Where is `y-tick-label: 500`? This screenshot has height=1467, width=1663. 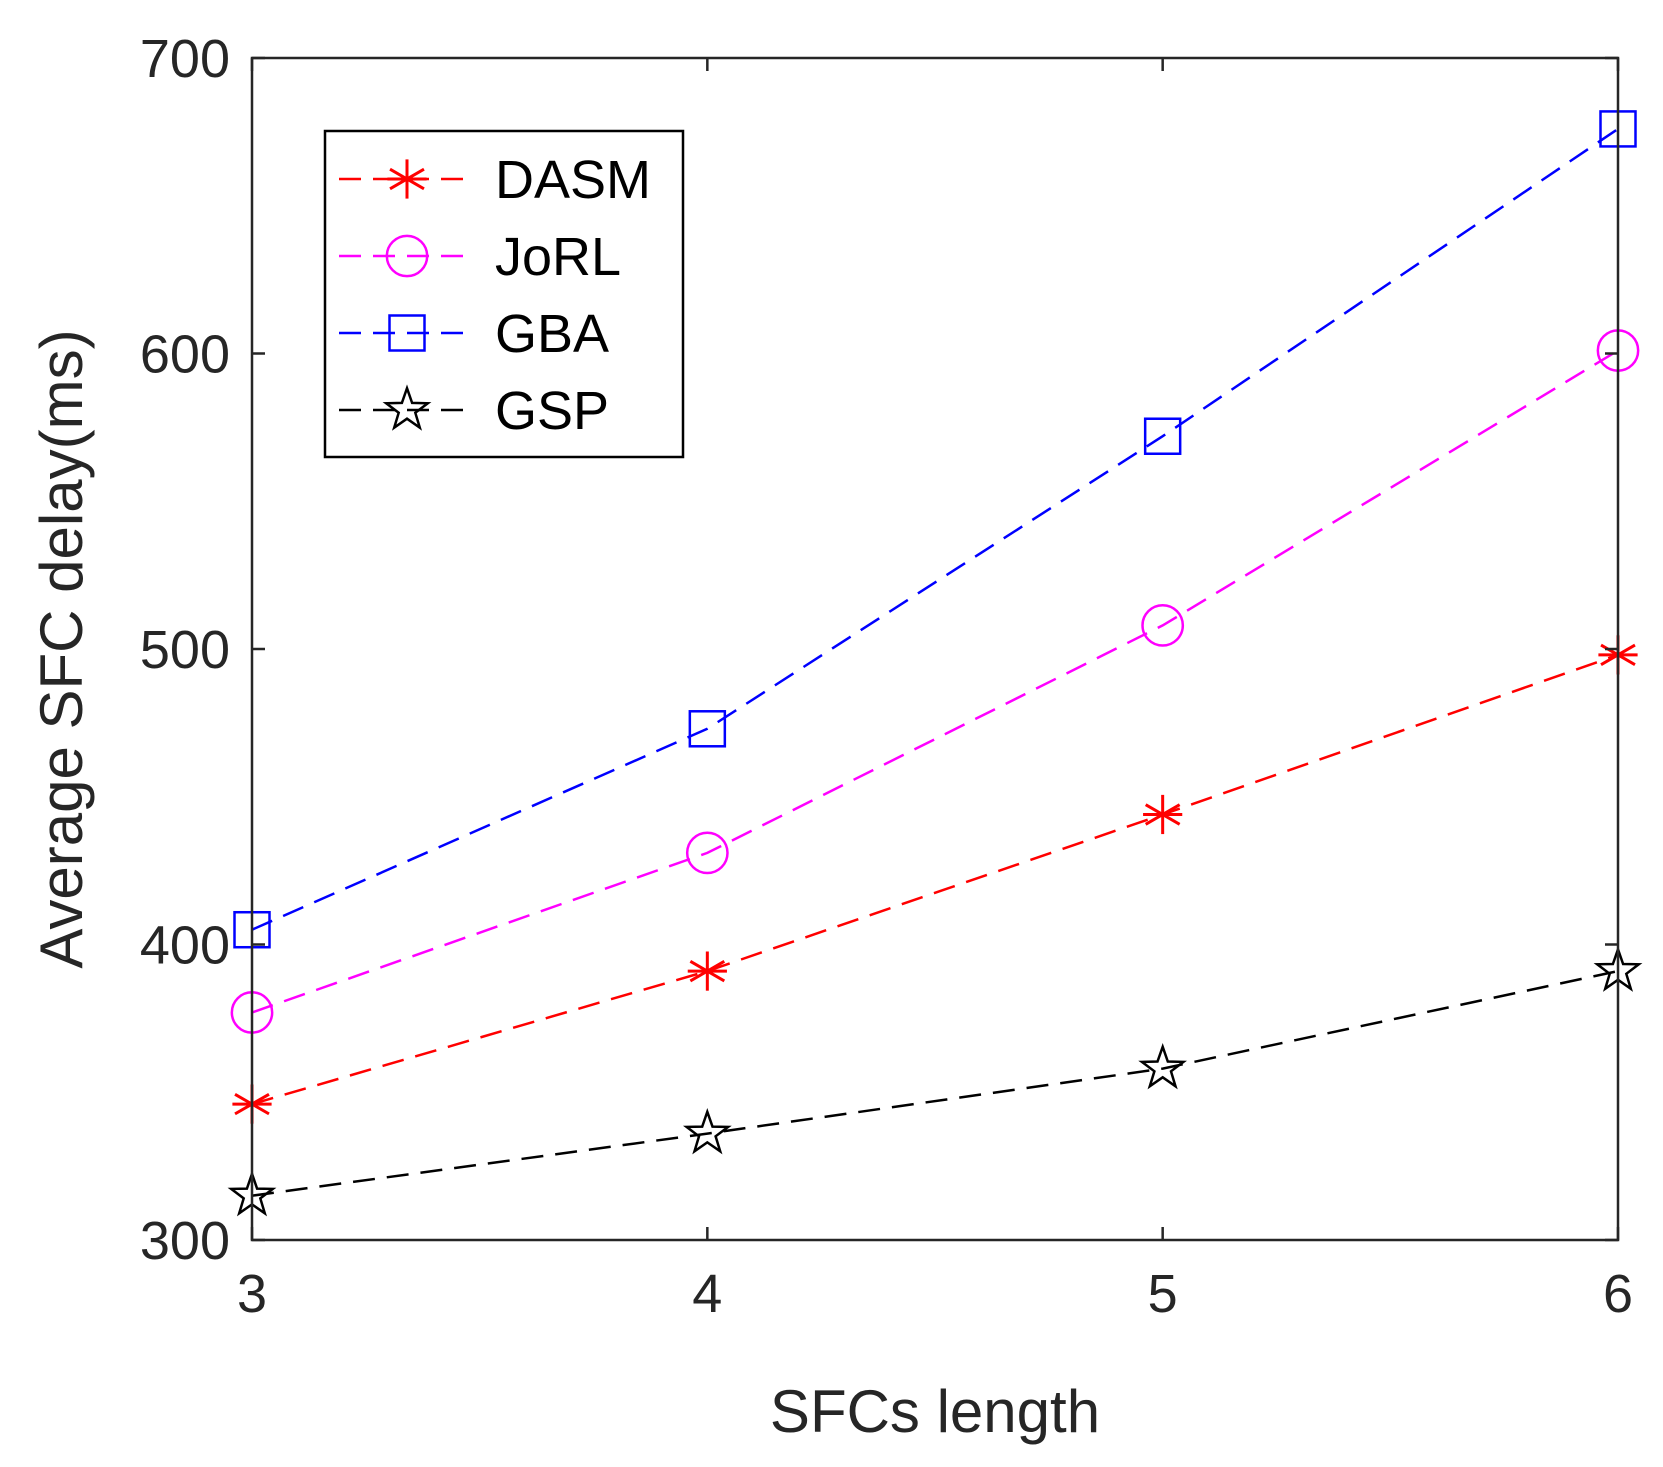 y-tick-label: 500 is located at coordinates (185, 650).